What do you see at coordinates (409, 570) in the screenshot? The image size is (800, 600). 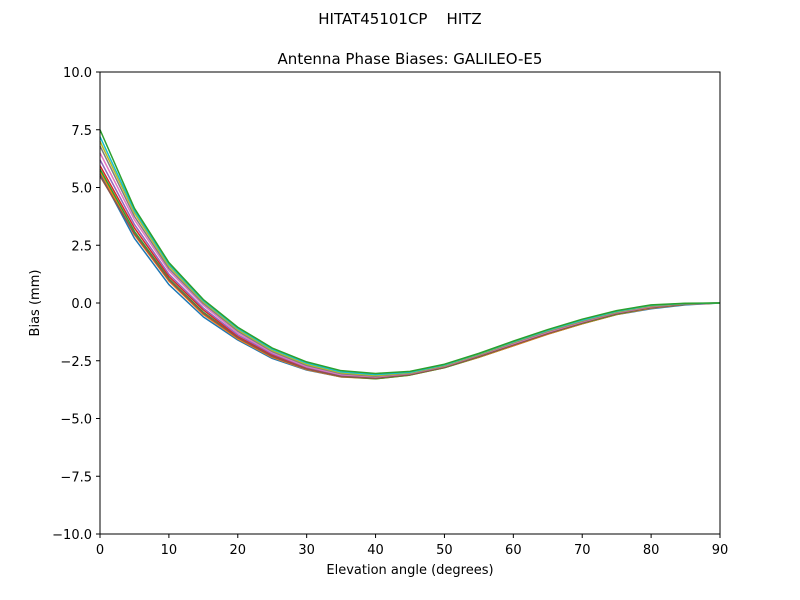 I see `x-axis-label: Elevation angle (degrees)` at bounding box center [409, 570].